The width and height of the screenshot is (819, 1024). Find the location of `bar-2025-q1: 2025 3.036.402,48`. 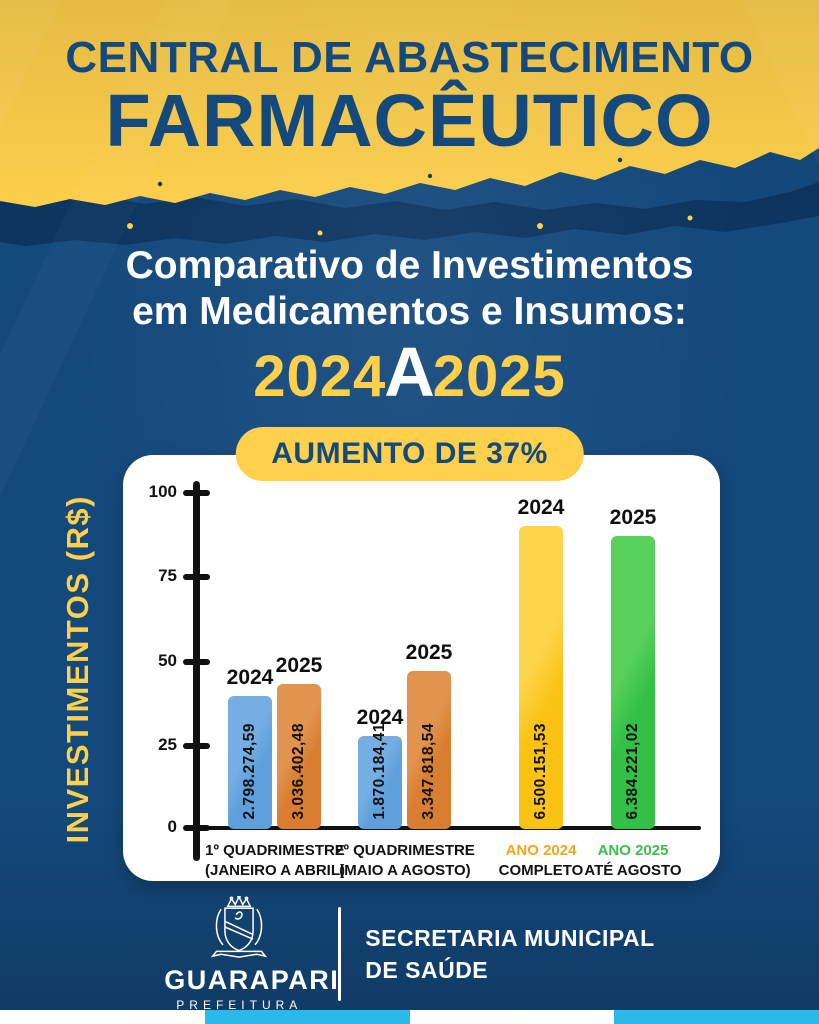

bar-2025-q1: 2025 3.036.402,48 is located at coordinates (299, 741).